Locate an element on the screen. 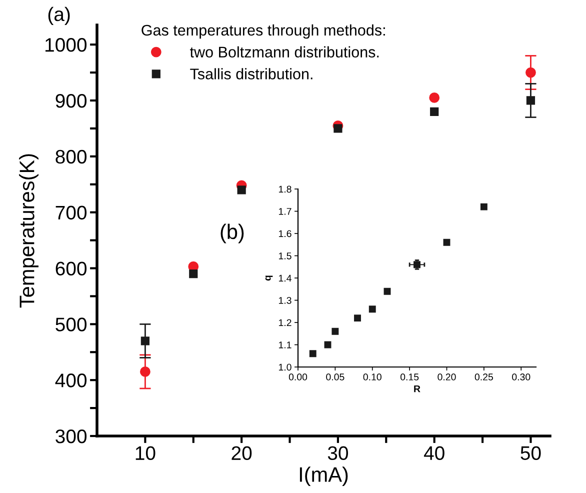 The height and width of the screenshot is (493, 586). x-tick-label: 0.00 is located at coordinates (298, 377).